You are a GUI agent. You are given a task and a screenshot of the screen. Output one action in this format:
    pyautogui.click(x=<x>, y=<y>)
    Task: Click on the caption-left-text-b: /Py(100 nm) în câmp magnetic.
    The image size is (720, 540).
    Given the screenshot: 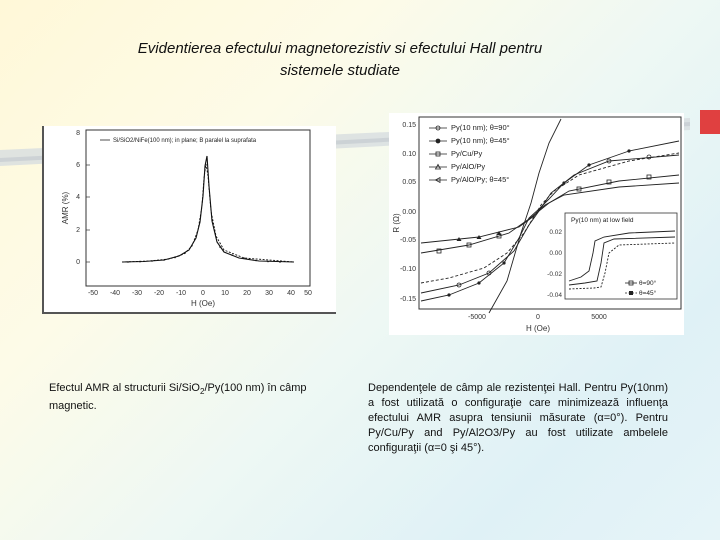 What is the action you would take?
    pyautogui.click(x=178, y=397)
    